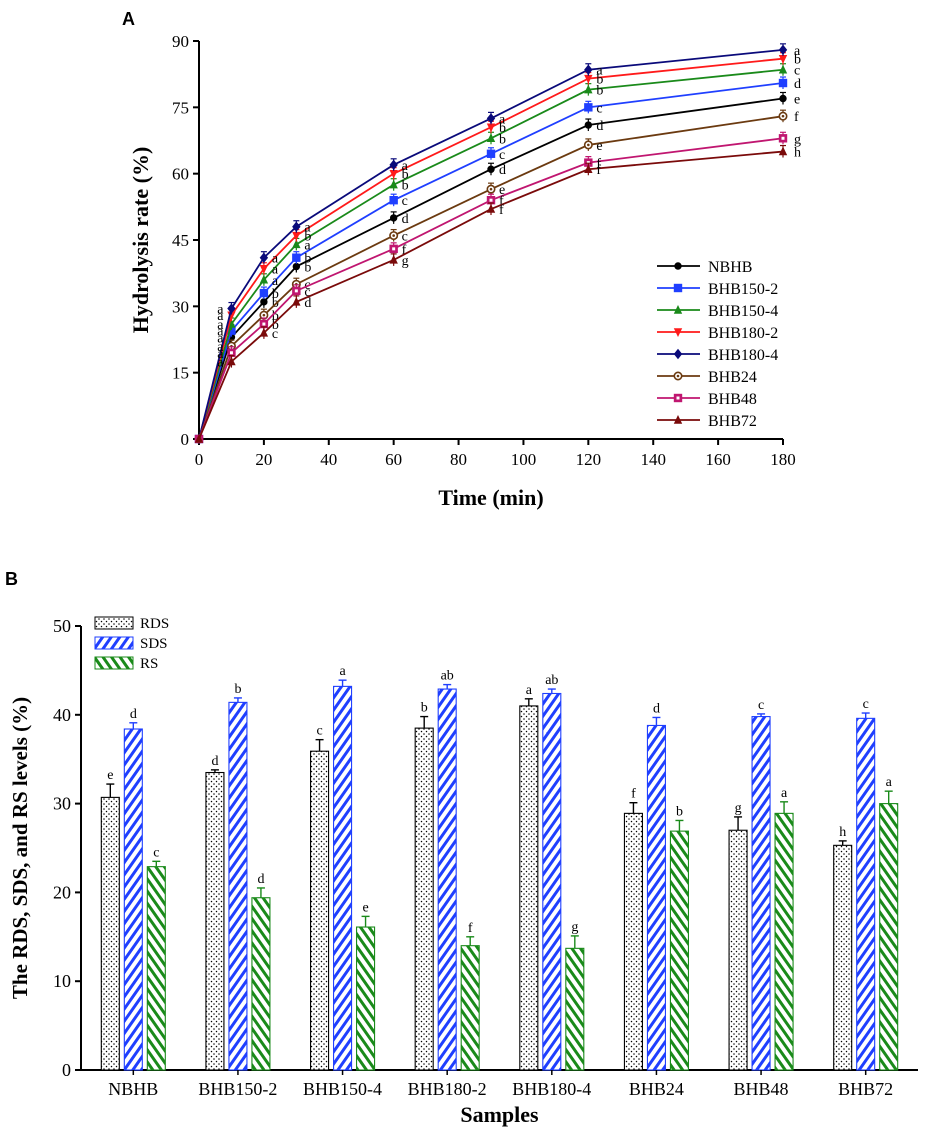  What do you see at coordinates (499, 1114) in the screenshot?
I see `panel-b-x-axis-title: Samples` at bounding box center [499, 1114].